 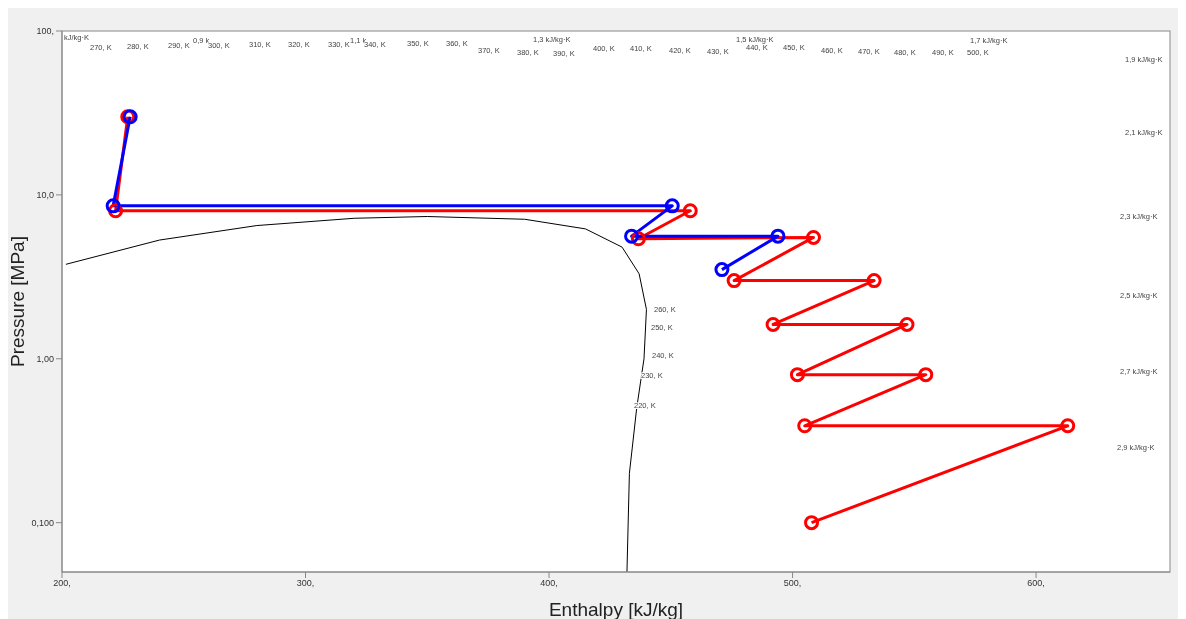 What do you see at coordinates (549, 583) in the screenshot?
I see `x-tick-label: 400,` at bounding box center [549, 583].